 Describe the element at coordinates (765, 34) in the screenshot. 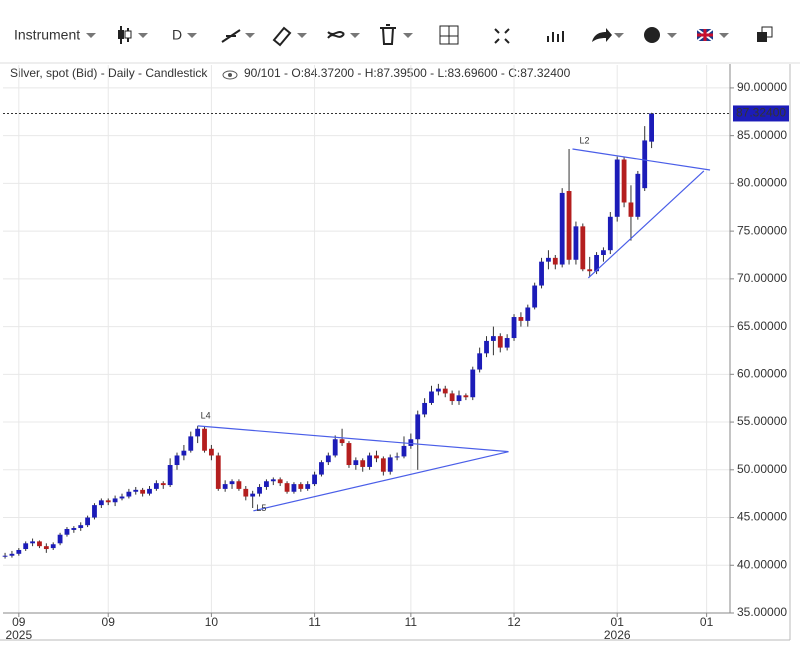

I see `window-button` at that location.